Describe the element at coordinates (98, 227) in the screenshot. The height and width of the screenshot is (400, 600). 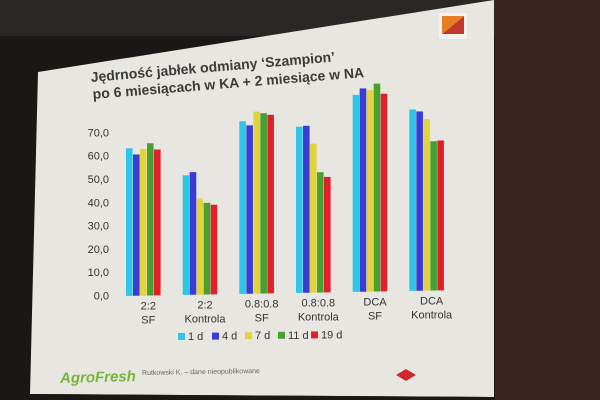
I see `y-tick-label: 30,0` at that location.